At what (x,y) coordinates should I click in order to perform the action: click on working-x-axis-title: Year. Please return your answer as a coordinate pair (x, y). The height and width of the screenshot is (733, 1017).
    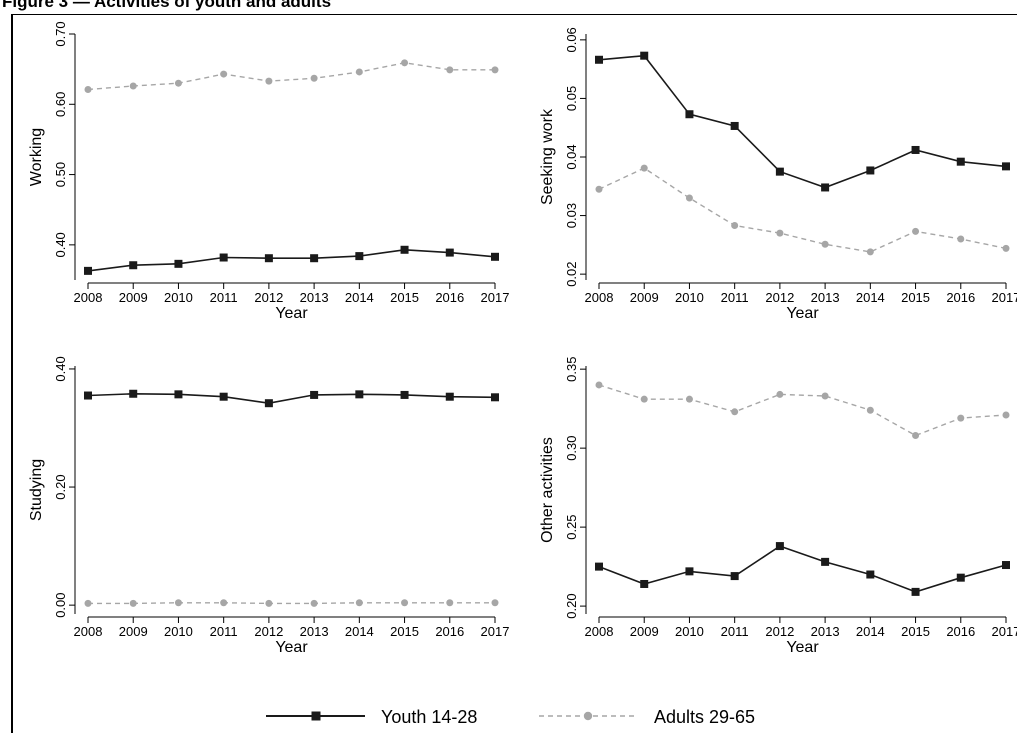
    Looking at the image, I should click on (291, 313).